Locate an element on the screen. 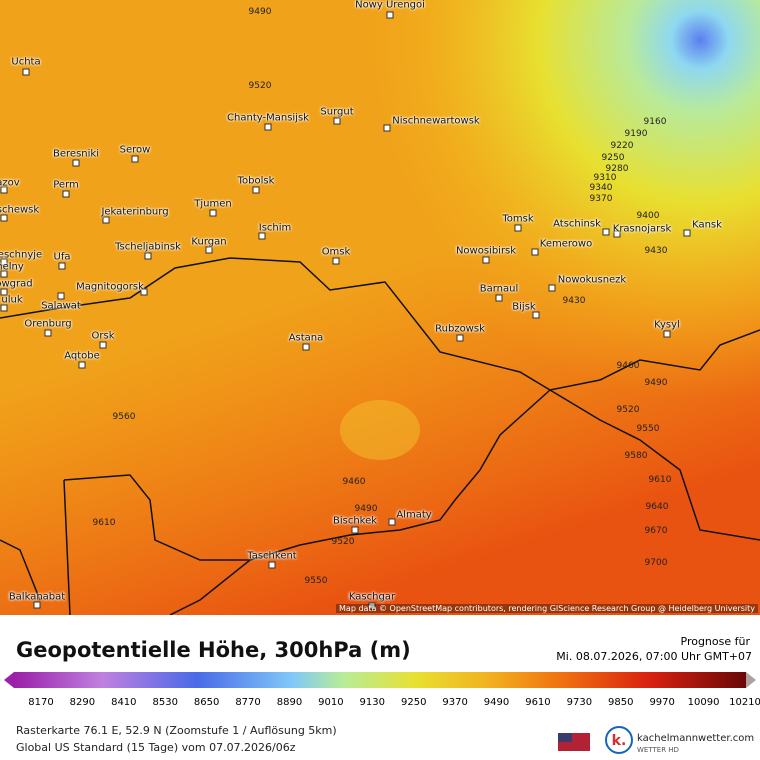  scale-label: 9970 is located at coordinates (662, 702).